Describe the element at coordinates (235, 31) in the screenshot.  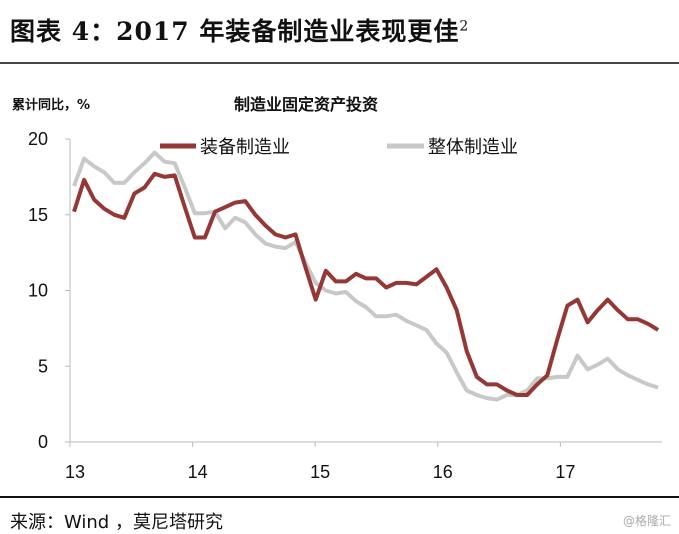
I see `figure-title-text: 图表 4：2017 年装备制造业表现更佳` at that location.